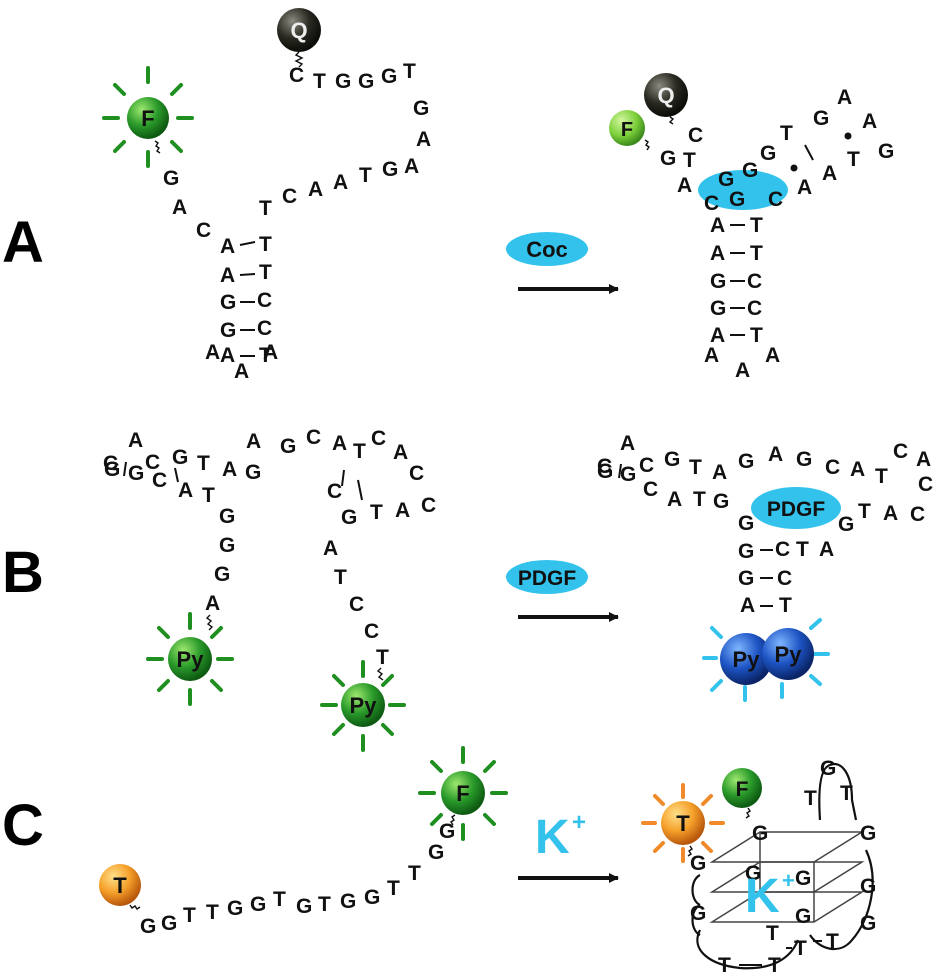  I want to click on pyrene-right-burst, so click(363, 706).